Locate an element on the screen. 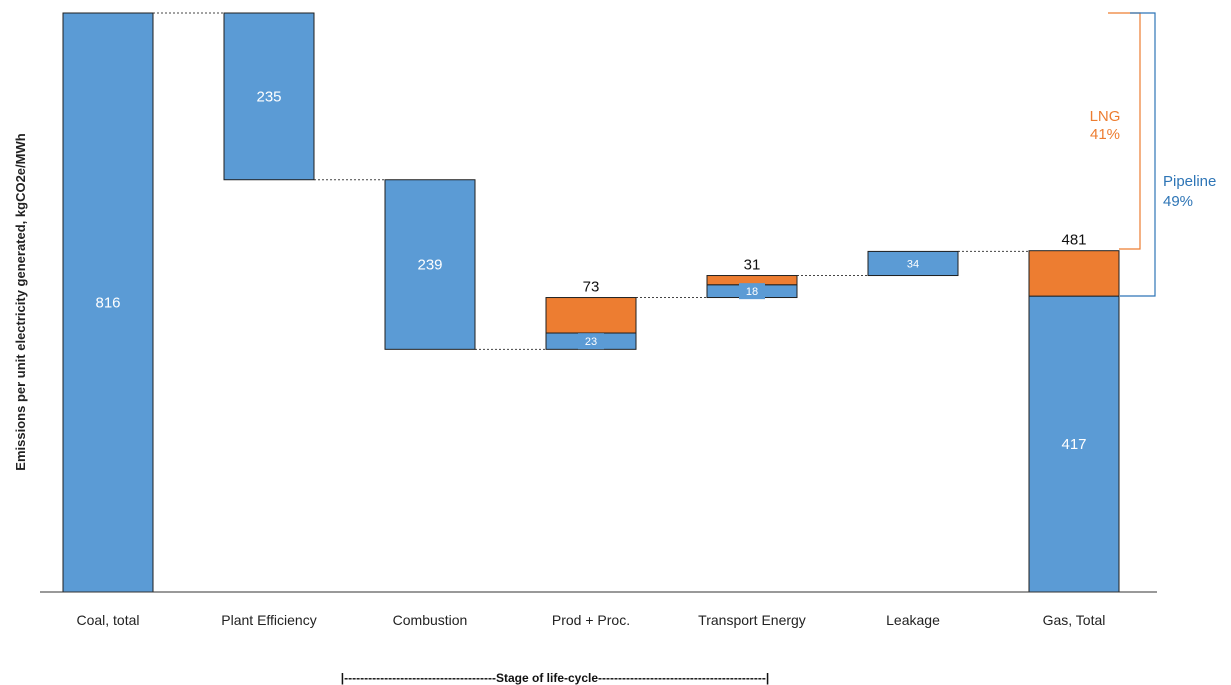 This screenshot has height=685, width=1231. pipeline-annotation-value: 49% is located at coordinates (1178, 201).